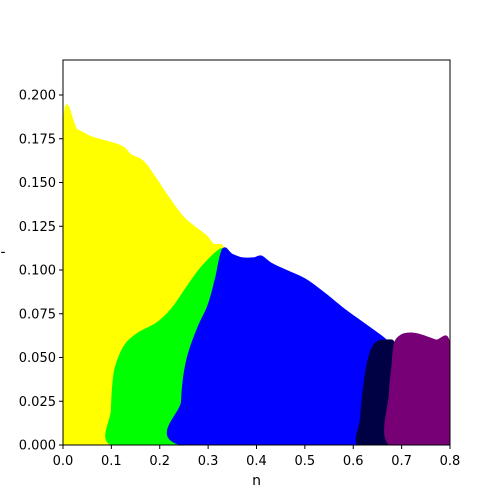  I want to click on y-tick-label: 0.150, so click(37, 183).